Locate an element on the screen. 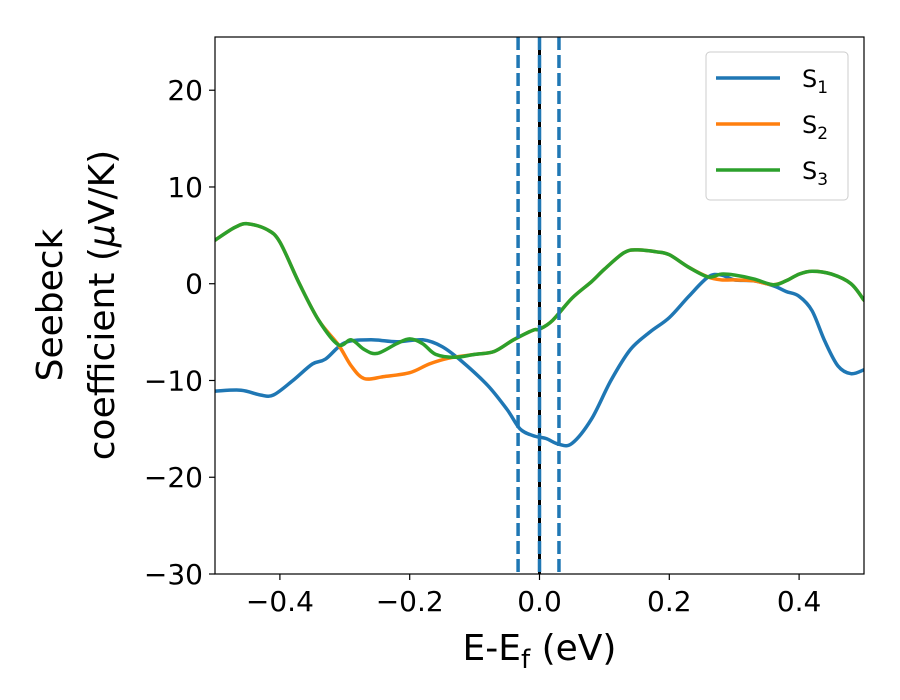 This screenshot has width=900, height=700. x-tick-label: −0.4 is located at coordinates (280, 601).